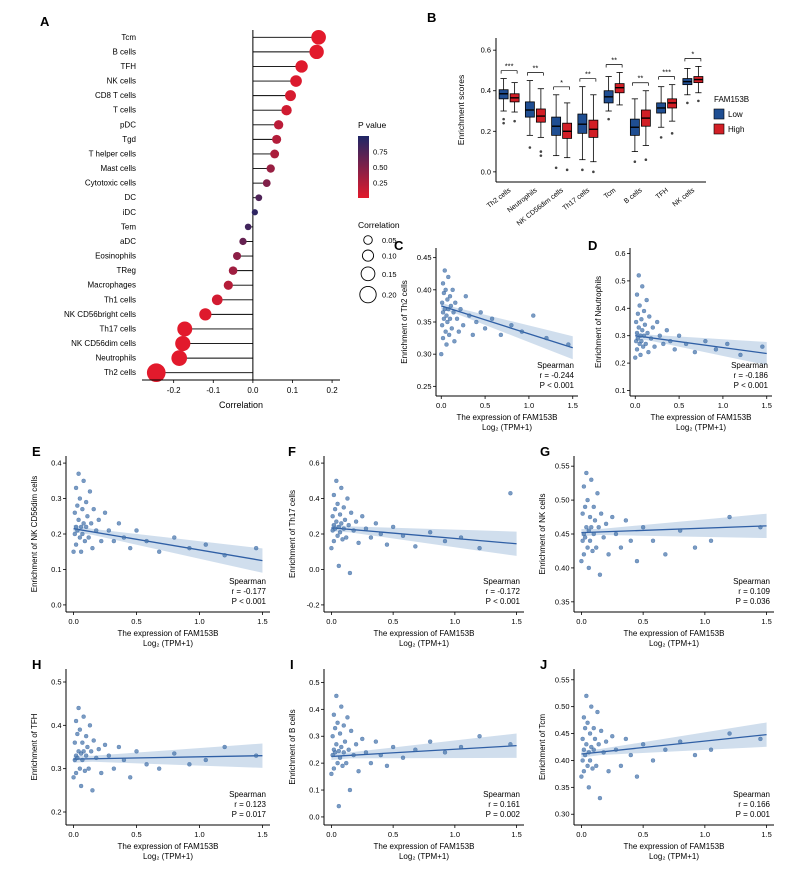 This screenshot has height=881, width=785. What do you see at coordinates (118, 168) in the screenshot?
I see `cell-type-label: Mast cells` at bounding box center [118, 168].